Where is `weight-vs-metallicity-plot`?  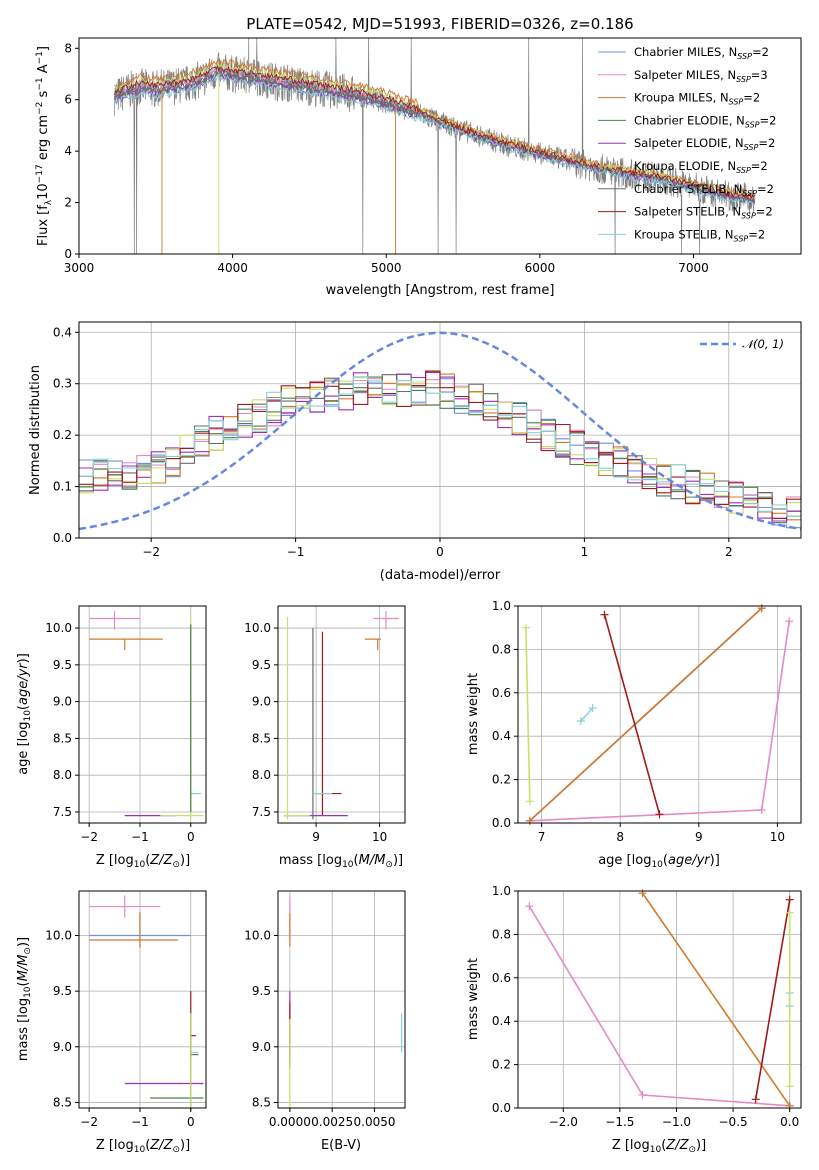 weight-vs-metallicity-plot is located at coordinates (659, 999).